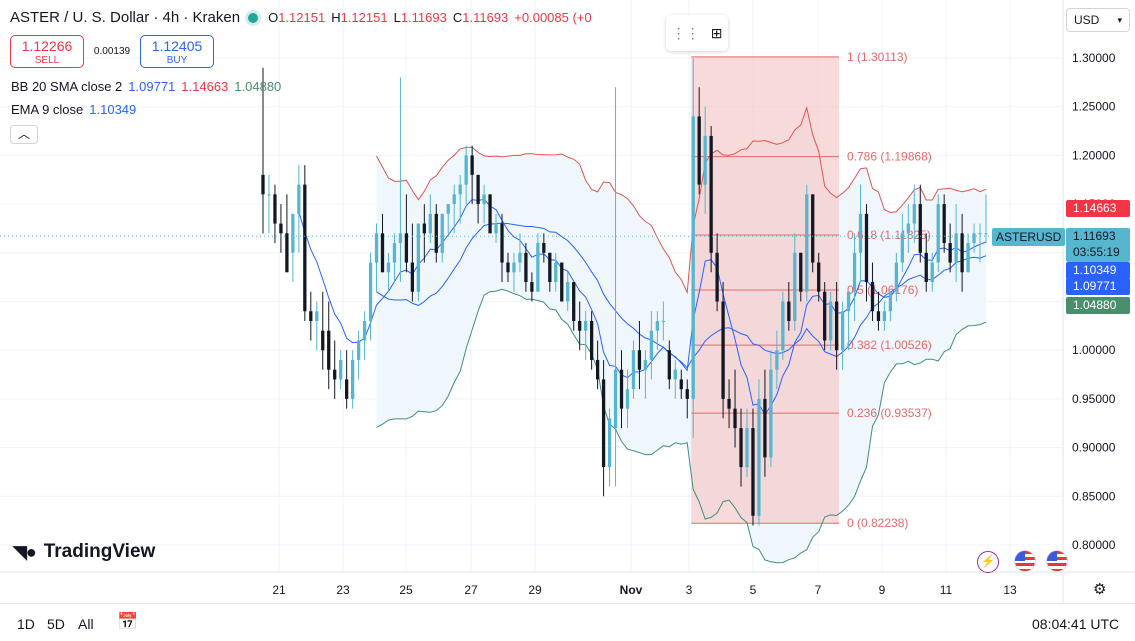  What do you see at coordinates (685, 32) in the screenshot?
I see `drag-handle-icon: ⋮⋮` at bounding box center [685, 32].